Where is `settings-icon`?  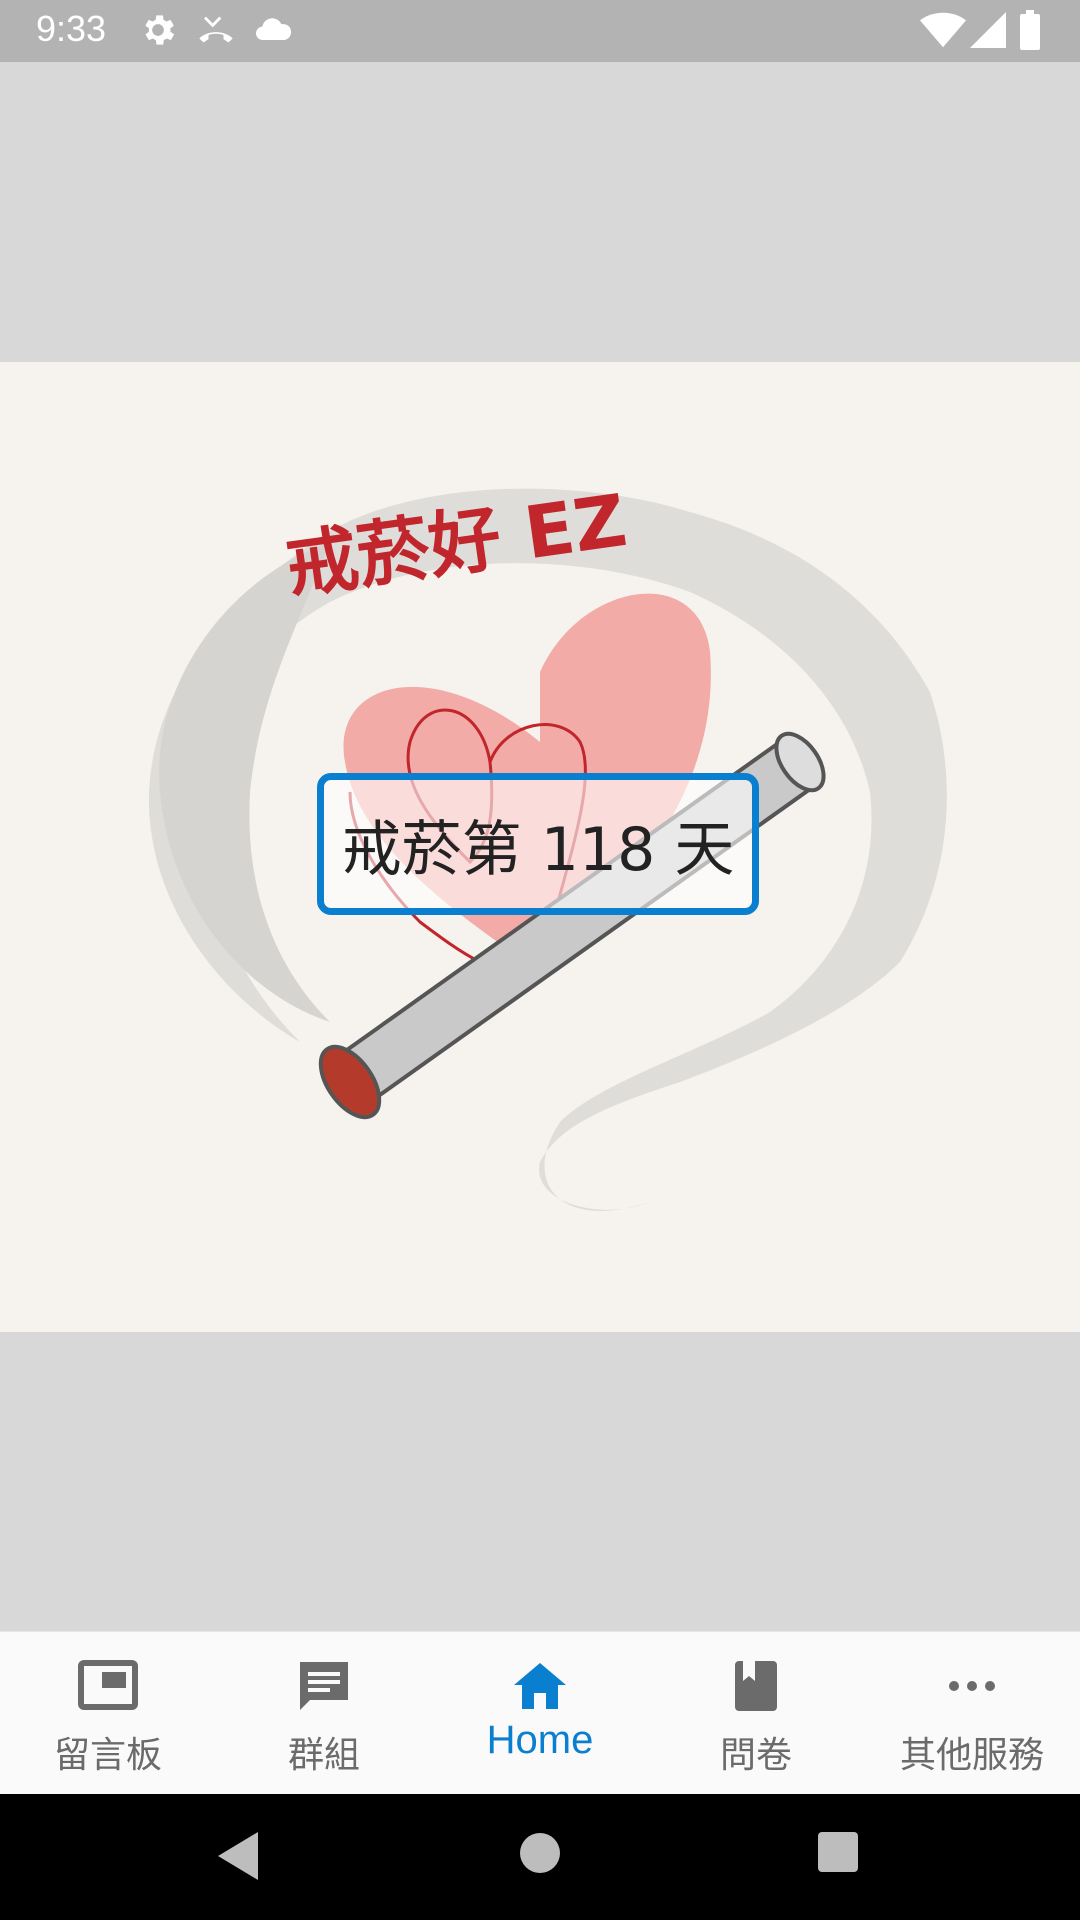
settings-icon is located at coordinates (160, 30).